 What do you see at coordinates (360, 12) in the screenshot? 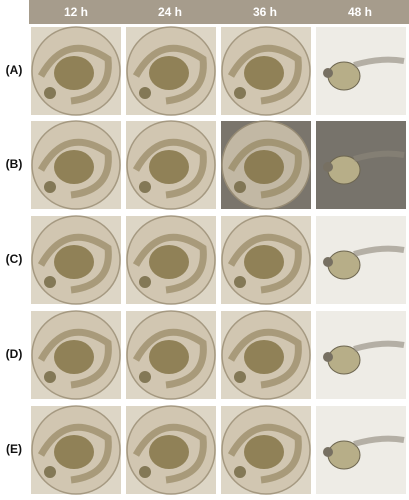
I see `column-header: 48 h` at bounding box center [360, 12].